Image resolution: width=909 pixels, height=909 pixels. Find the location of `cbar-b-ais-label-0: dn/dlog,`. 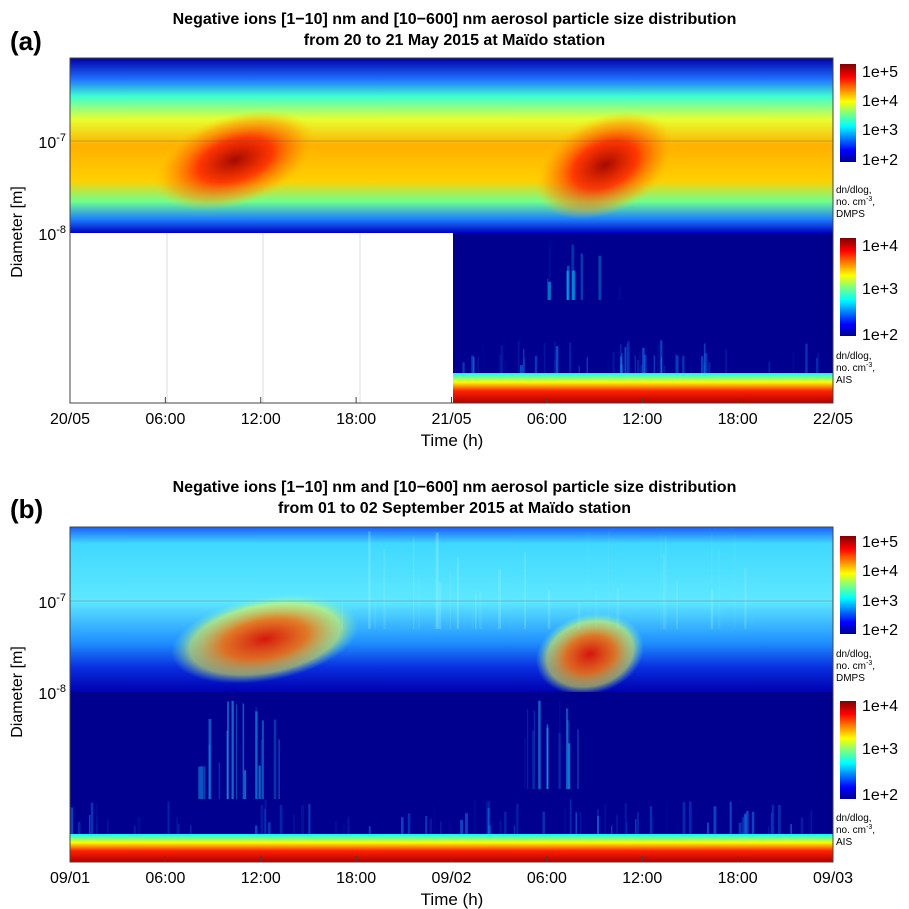

cbar-b-ais-label-0: dn/dlog, is located at coordinates (854, 818).